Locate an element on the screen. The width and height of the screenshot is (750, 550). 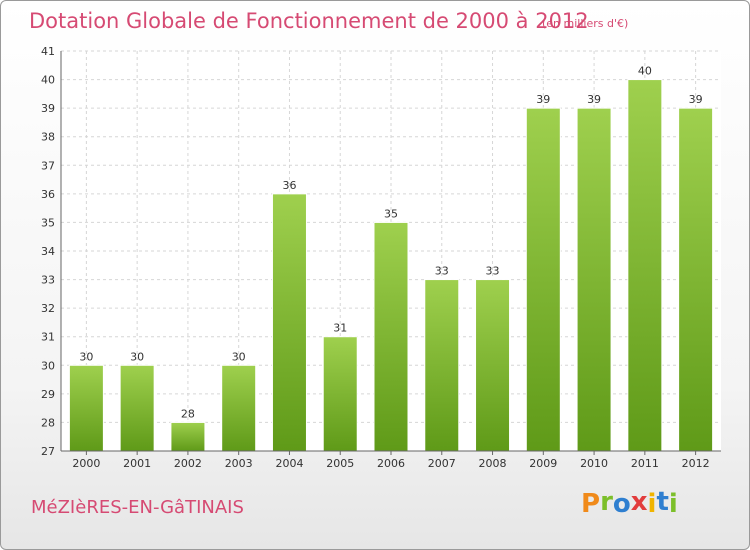
x-tick-label: 2011 is located at coordinates (645, 463).